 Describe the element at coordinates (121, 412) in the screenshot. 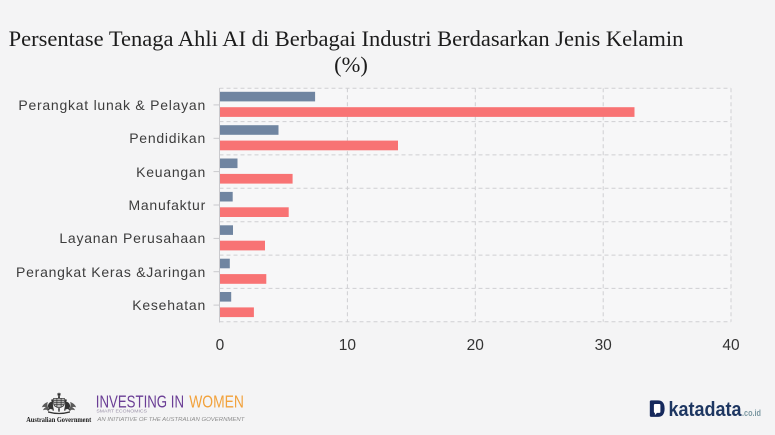

I see `svg-text: SMART ECONOMICS` at that location.